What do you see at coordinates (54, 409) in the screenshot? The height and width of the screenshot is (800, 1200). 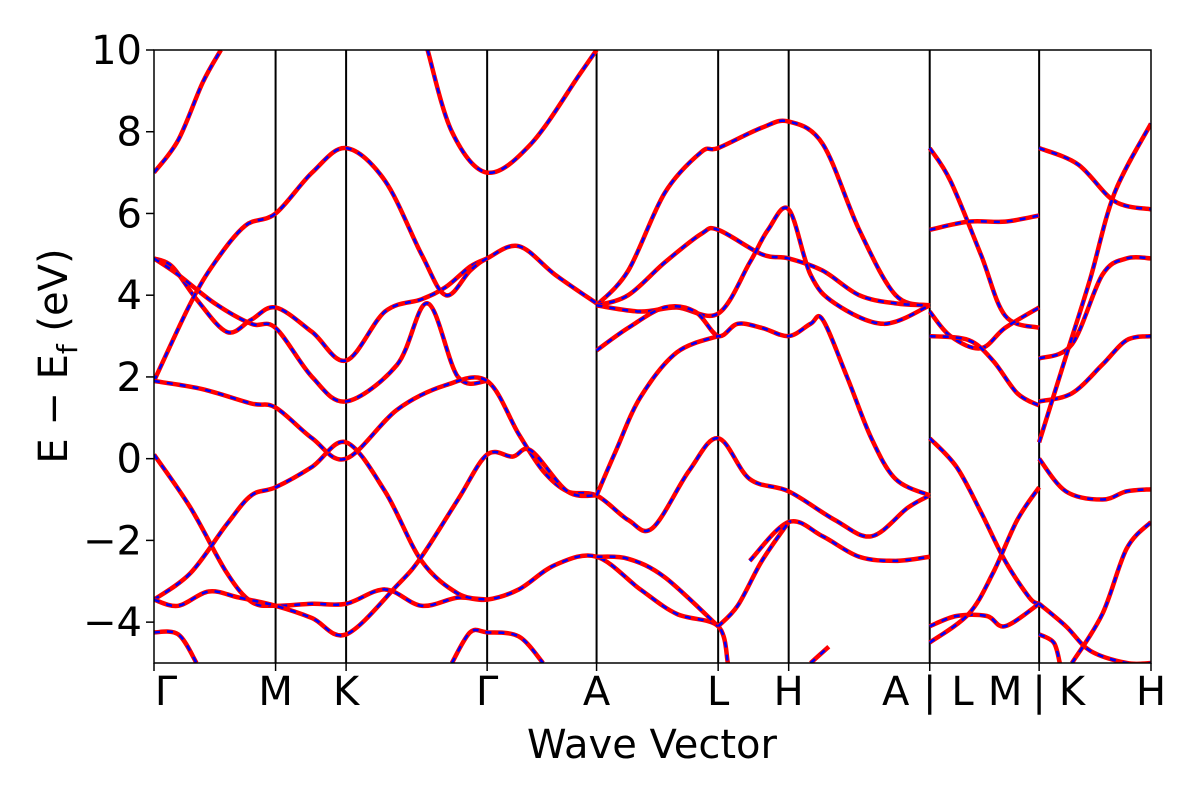 I see `y-axis-label-main: E − E` at bounding box center [54, 409].